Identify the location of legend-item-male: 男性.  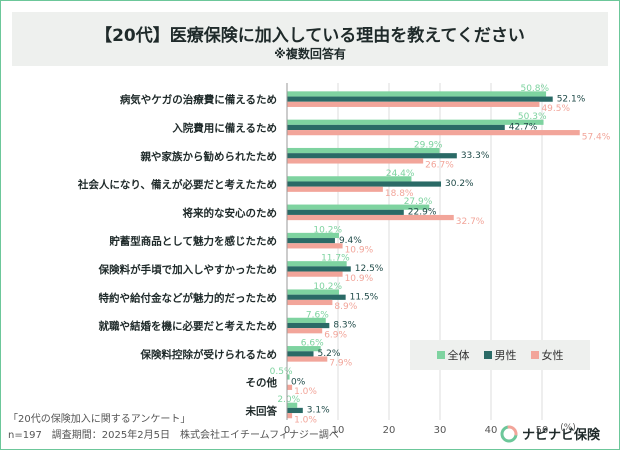
(500, 355).